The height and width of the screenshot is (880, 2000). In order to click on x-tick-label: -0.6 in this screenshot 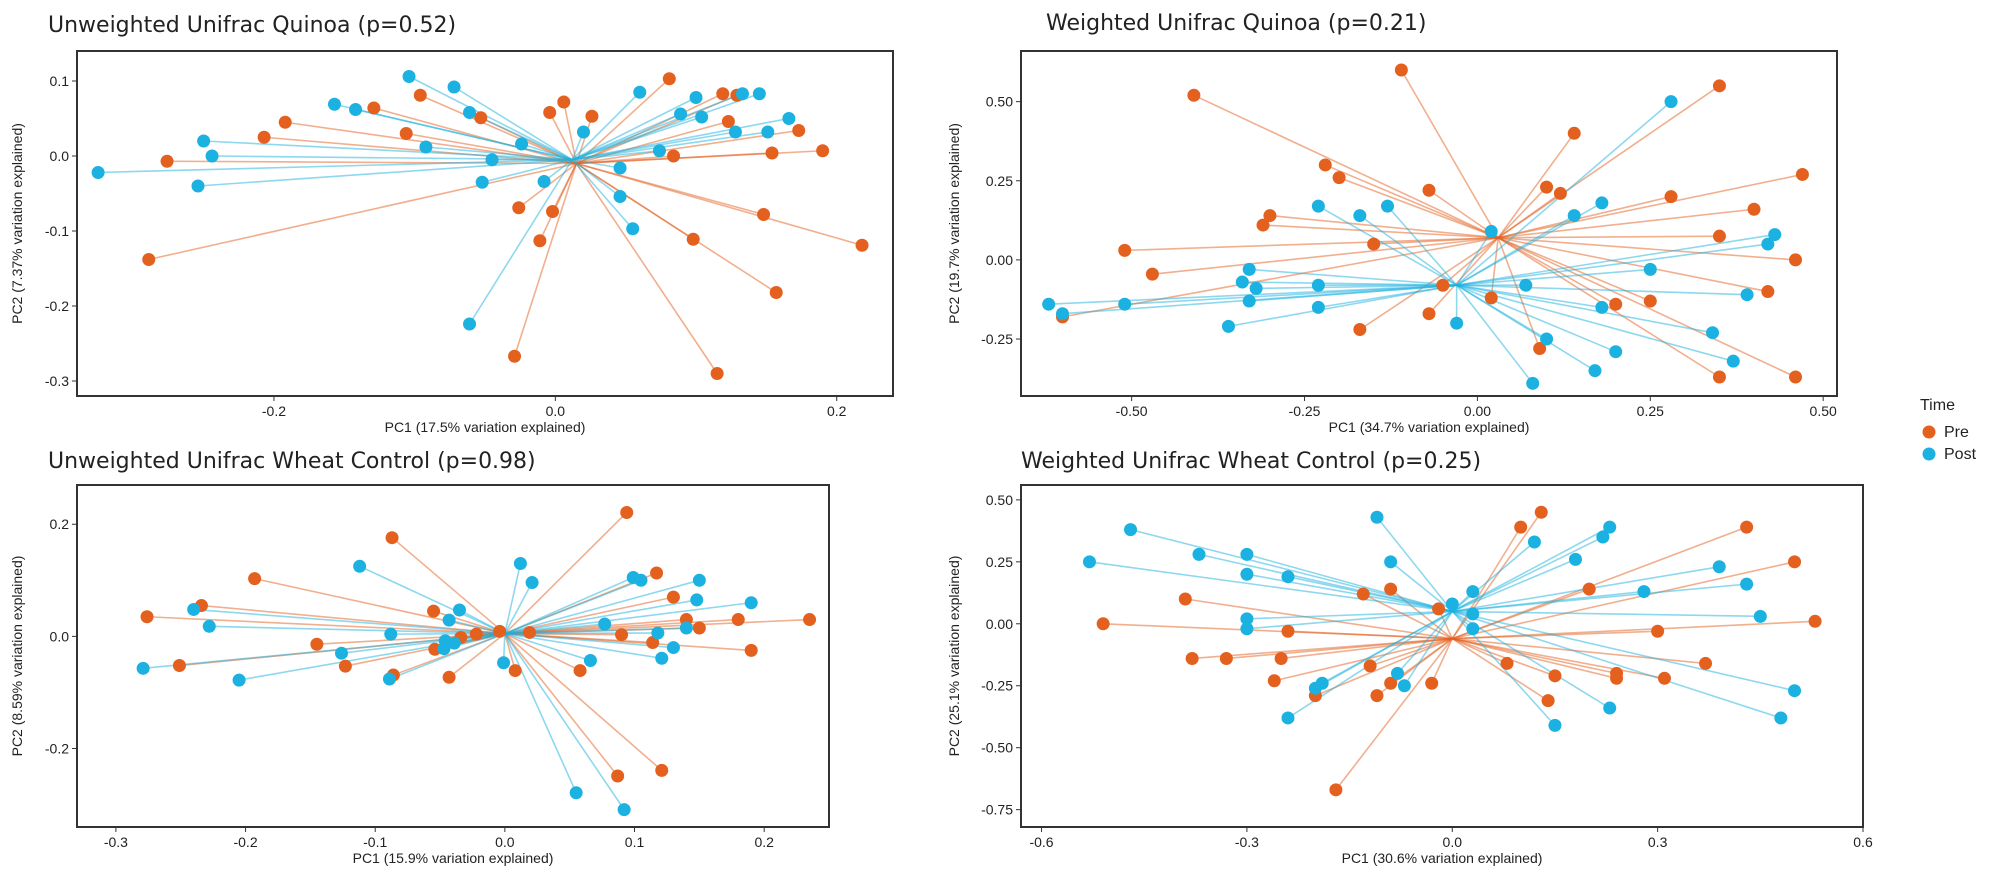, I will do `click(1041, 842)`.